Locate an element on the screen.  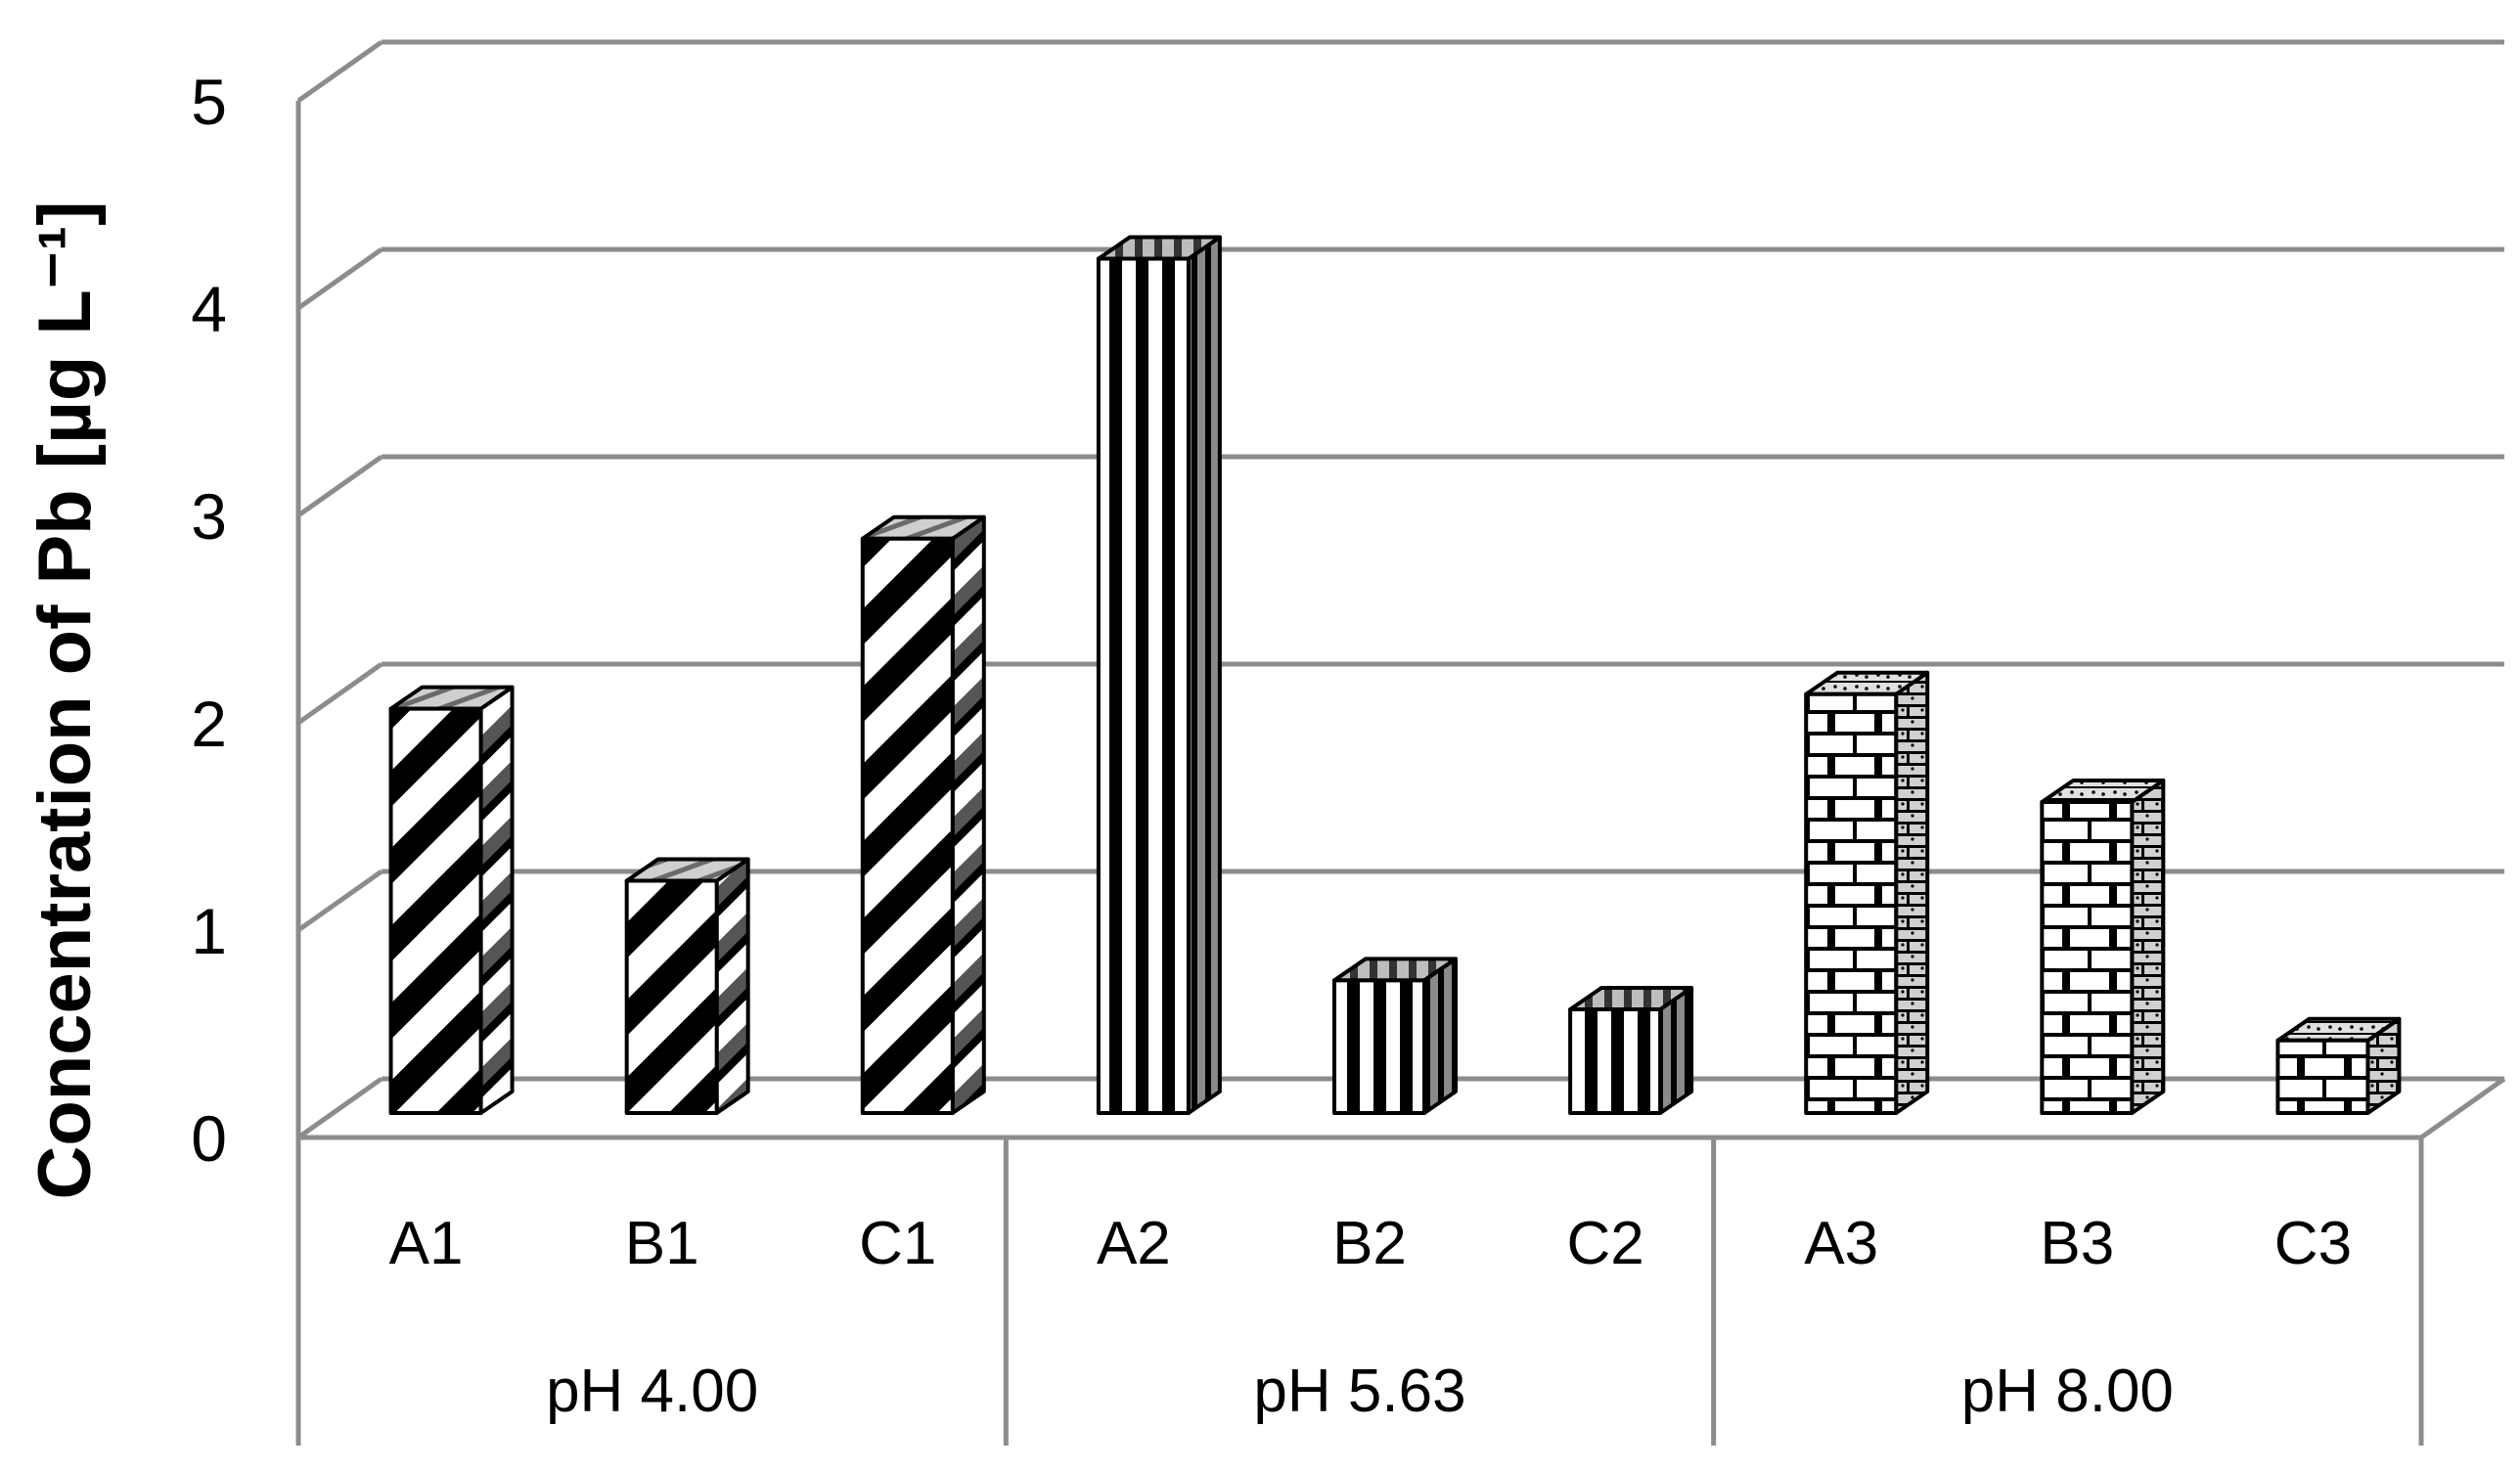
category-label-A3: A3 is located at coordinates (1841, 1243).